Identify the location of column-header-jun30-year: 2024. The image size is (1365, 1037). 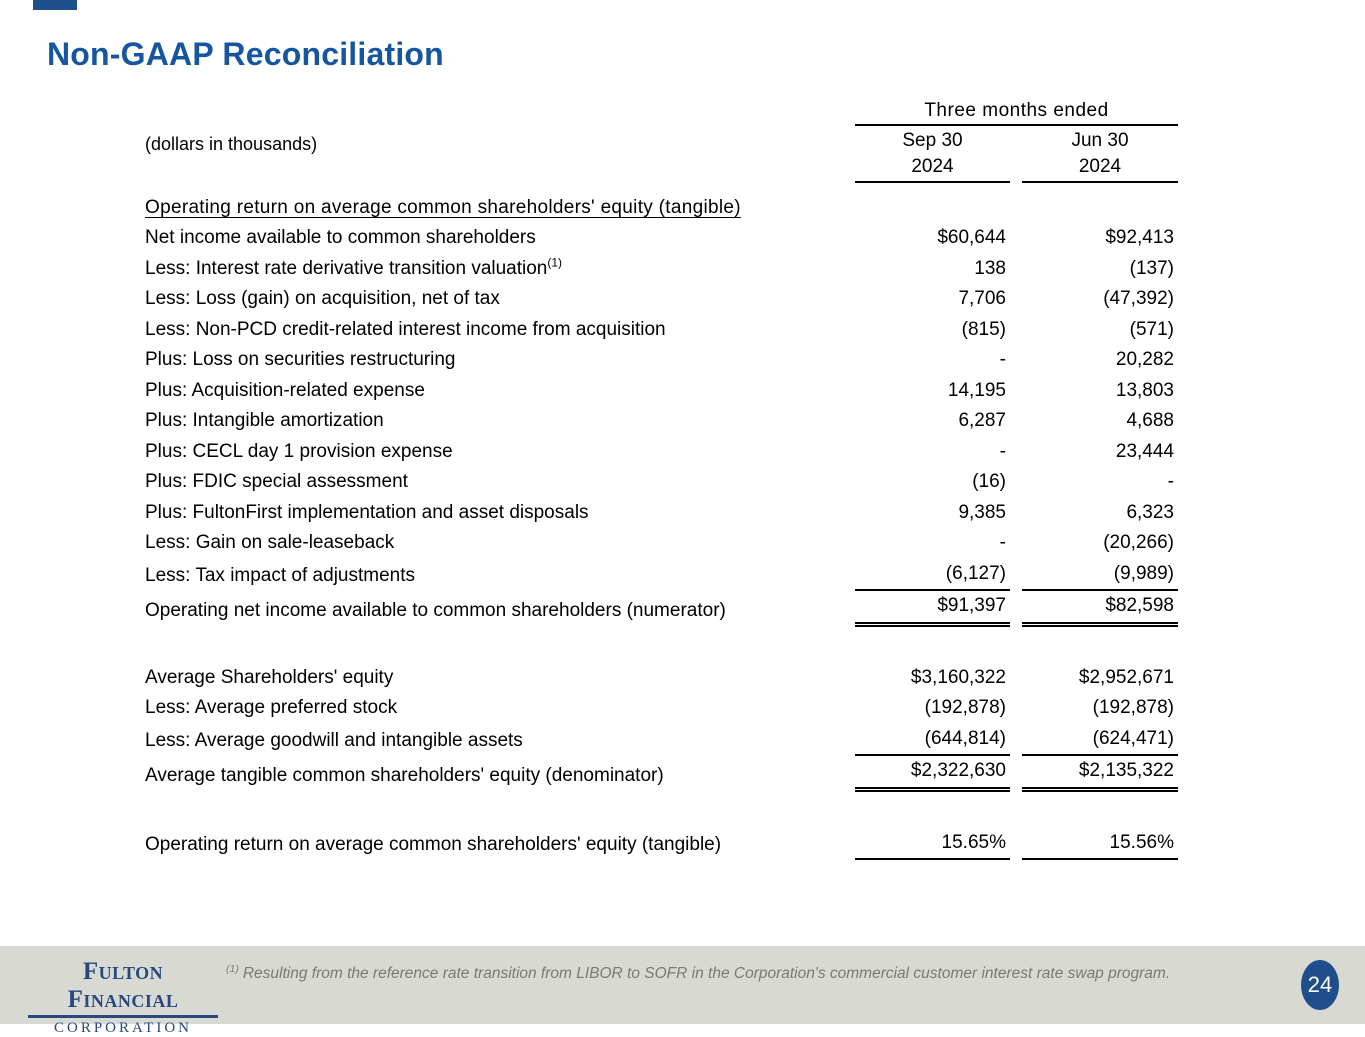
(1100, 166).